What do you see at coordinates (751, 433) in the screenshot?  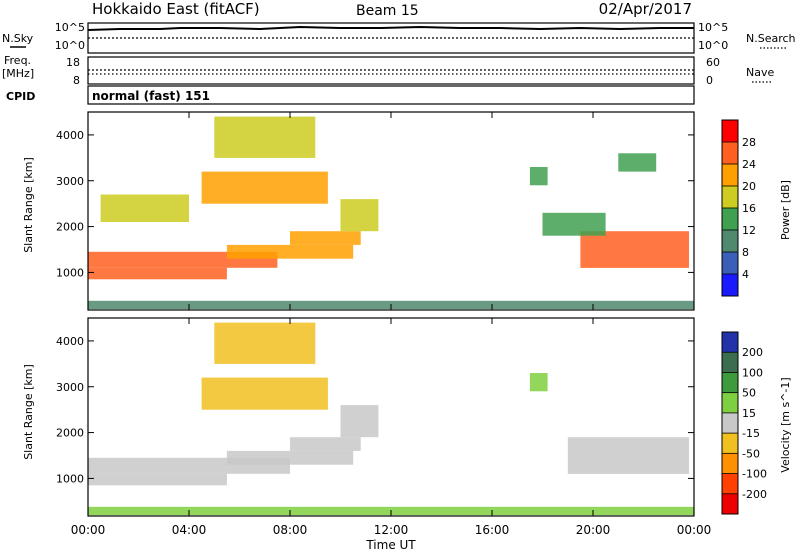 I see `velocity-colorbar-tick-label: -15` at bounding box center [751, 433].